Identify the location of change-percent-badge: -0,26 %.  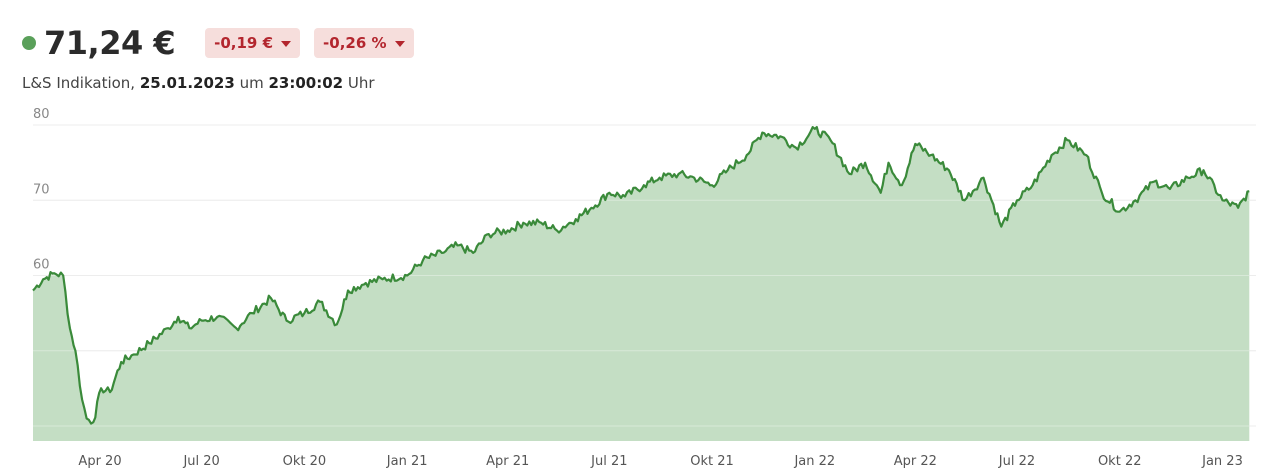
(364, 43).